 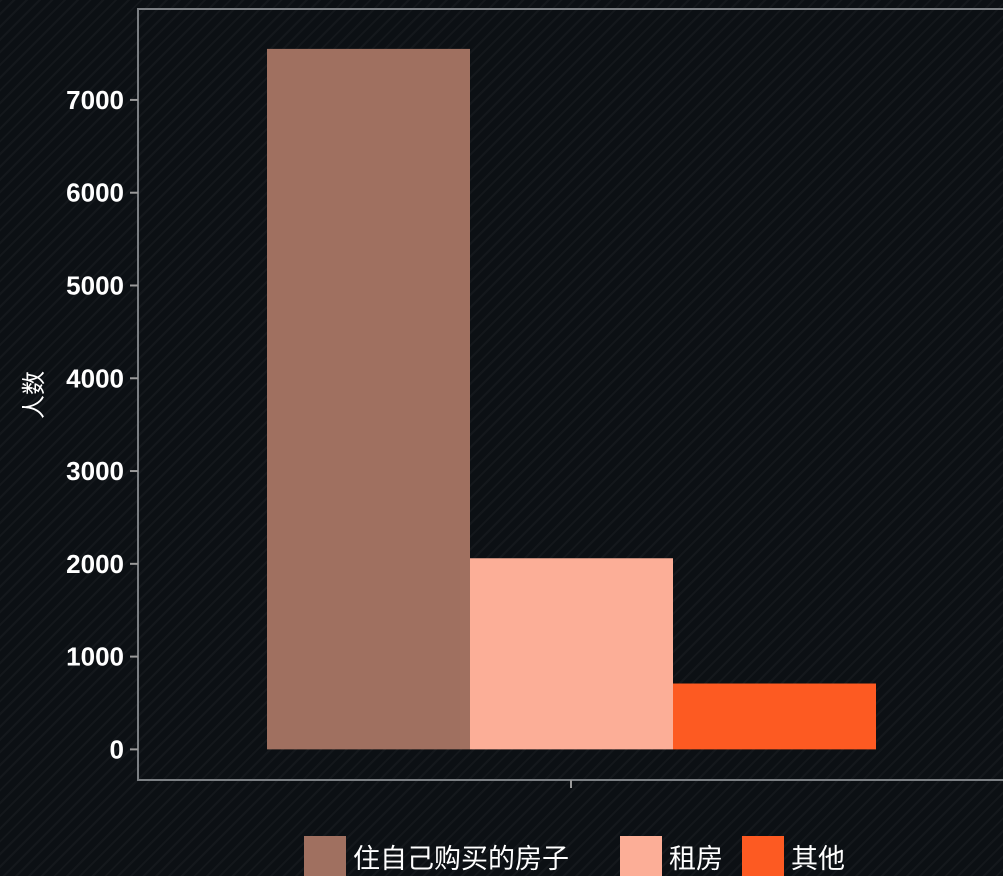 What do you see at coordinates (95, 193) in the screenshot?
I see `y-tick-label: 6000` at bounding box center [95, 193].